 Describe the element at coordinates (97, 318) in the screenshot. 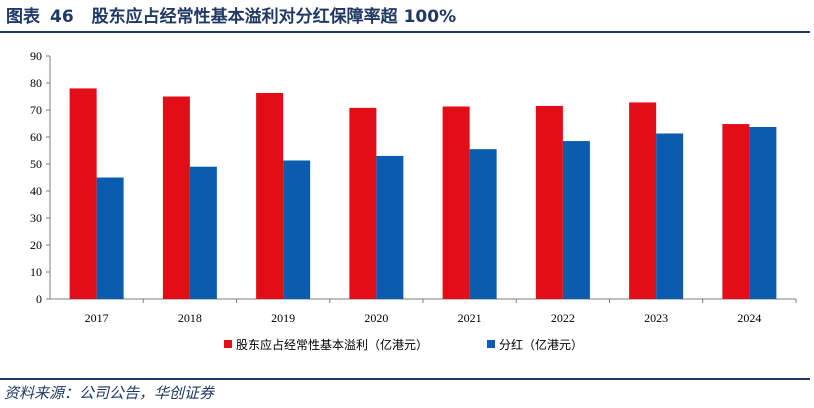

I see `x-tick-label: 2017` at that location.